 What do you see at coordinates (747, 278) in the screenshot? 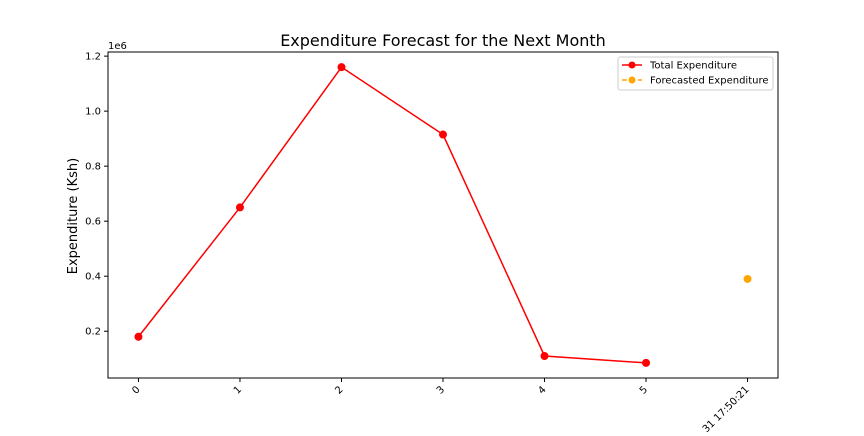
I see `series-1-point` at bounding box center [747, 278].